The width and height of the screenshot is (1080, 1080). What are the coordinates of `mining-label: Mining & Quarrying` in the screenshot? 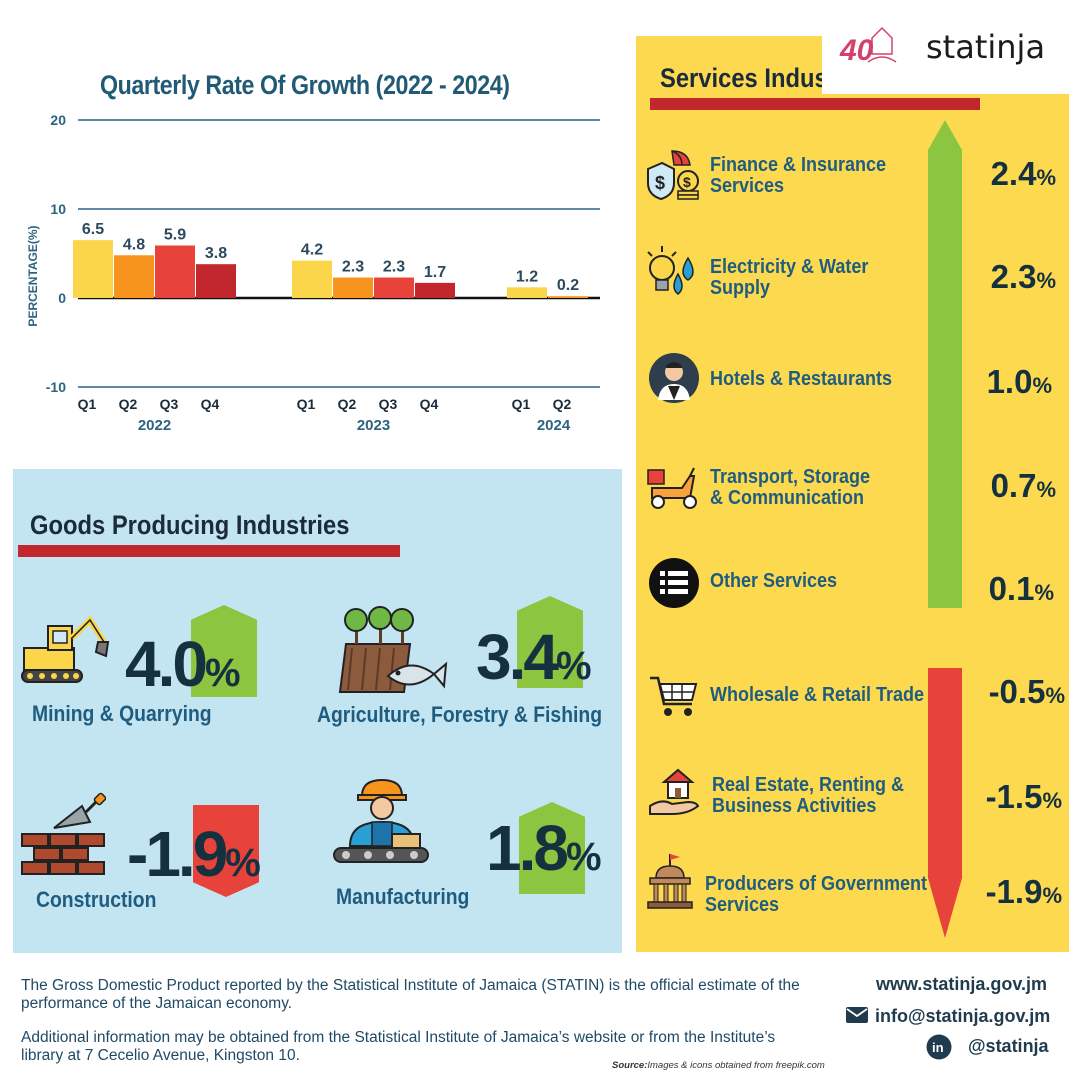 It's located at (122, 713).